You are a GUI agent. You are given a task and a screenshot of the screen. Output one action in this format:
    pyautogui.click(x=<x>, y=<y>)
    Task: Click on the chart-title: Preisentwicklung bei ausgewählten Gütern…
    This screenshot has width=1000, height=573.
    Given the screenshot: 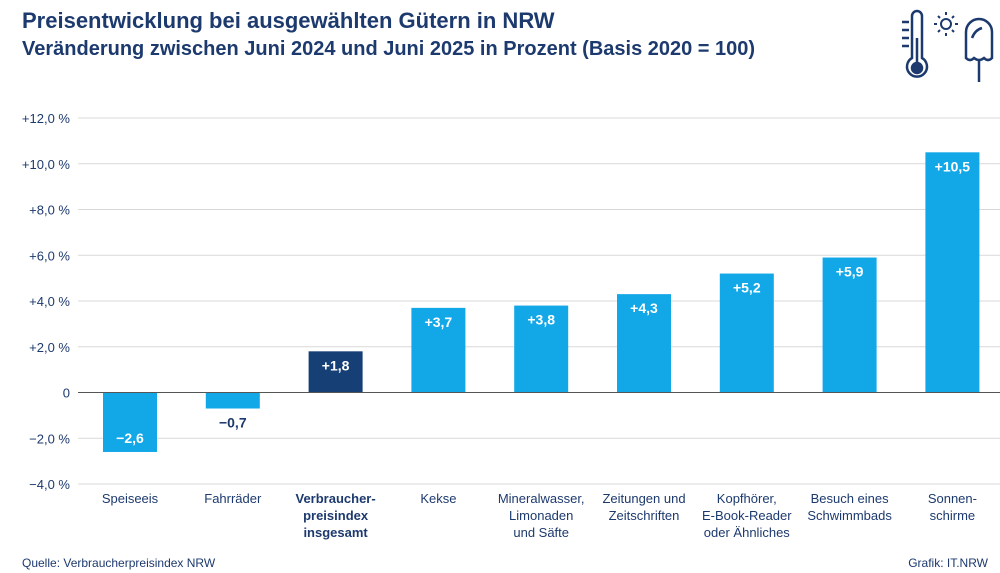 What is the action you would take?
    pyautogui.click(x=288, y=20)
    